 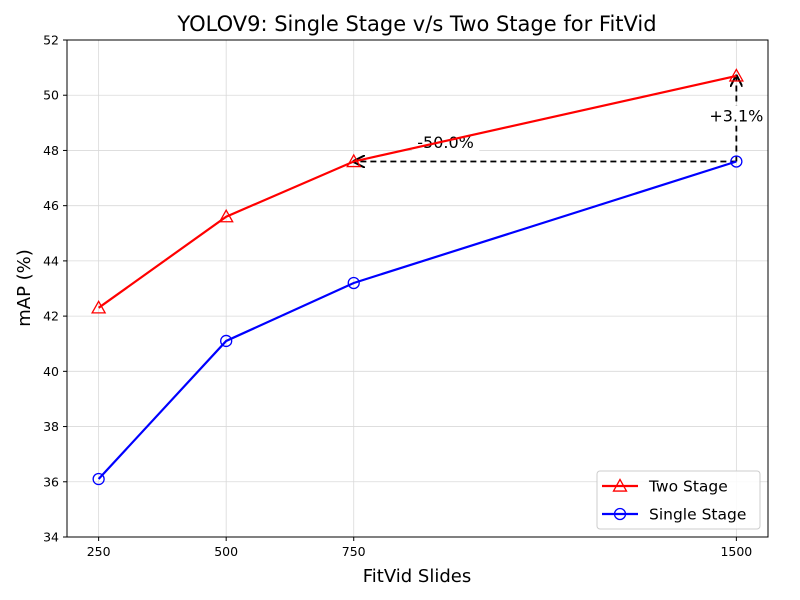 I want to click on x-tick-label: 1500, so click(x=736, y=551).